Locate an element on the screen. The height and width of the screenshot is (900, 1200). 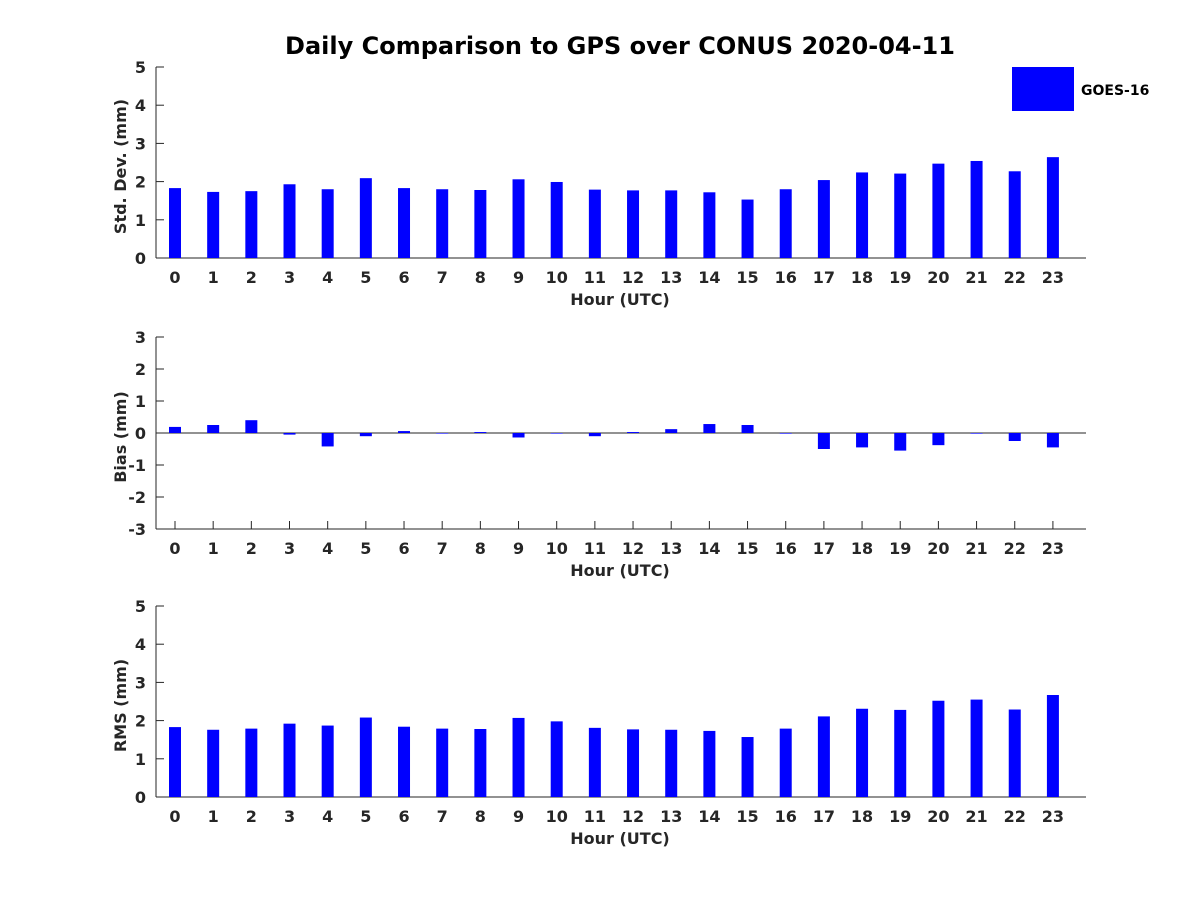
std-dev-x-tick-label: 12 is located at coordinates (633, 277).